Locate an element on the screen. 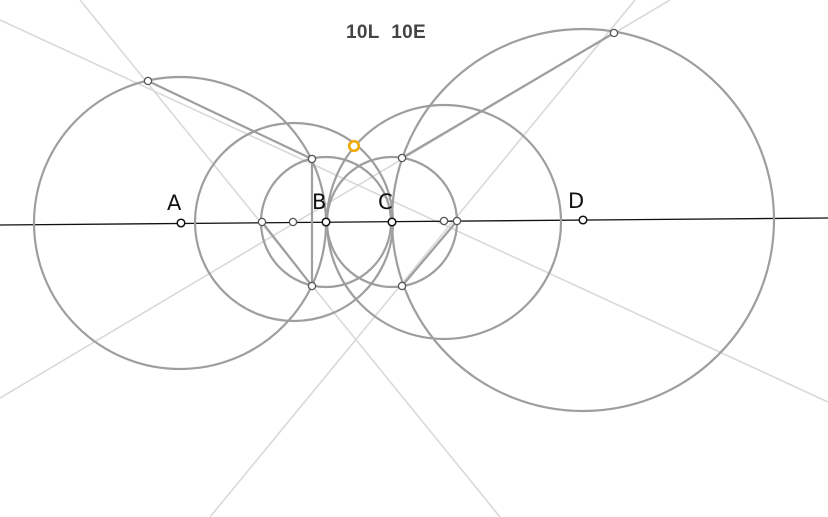  point-top-left is located at coordinates (148, 81).